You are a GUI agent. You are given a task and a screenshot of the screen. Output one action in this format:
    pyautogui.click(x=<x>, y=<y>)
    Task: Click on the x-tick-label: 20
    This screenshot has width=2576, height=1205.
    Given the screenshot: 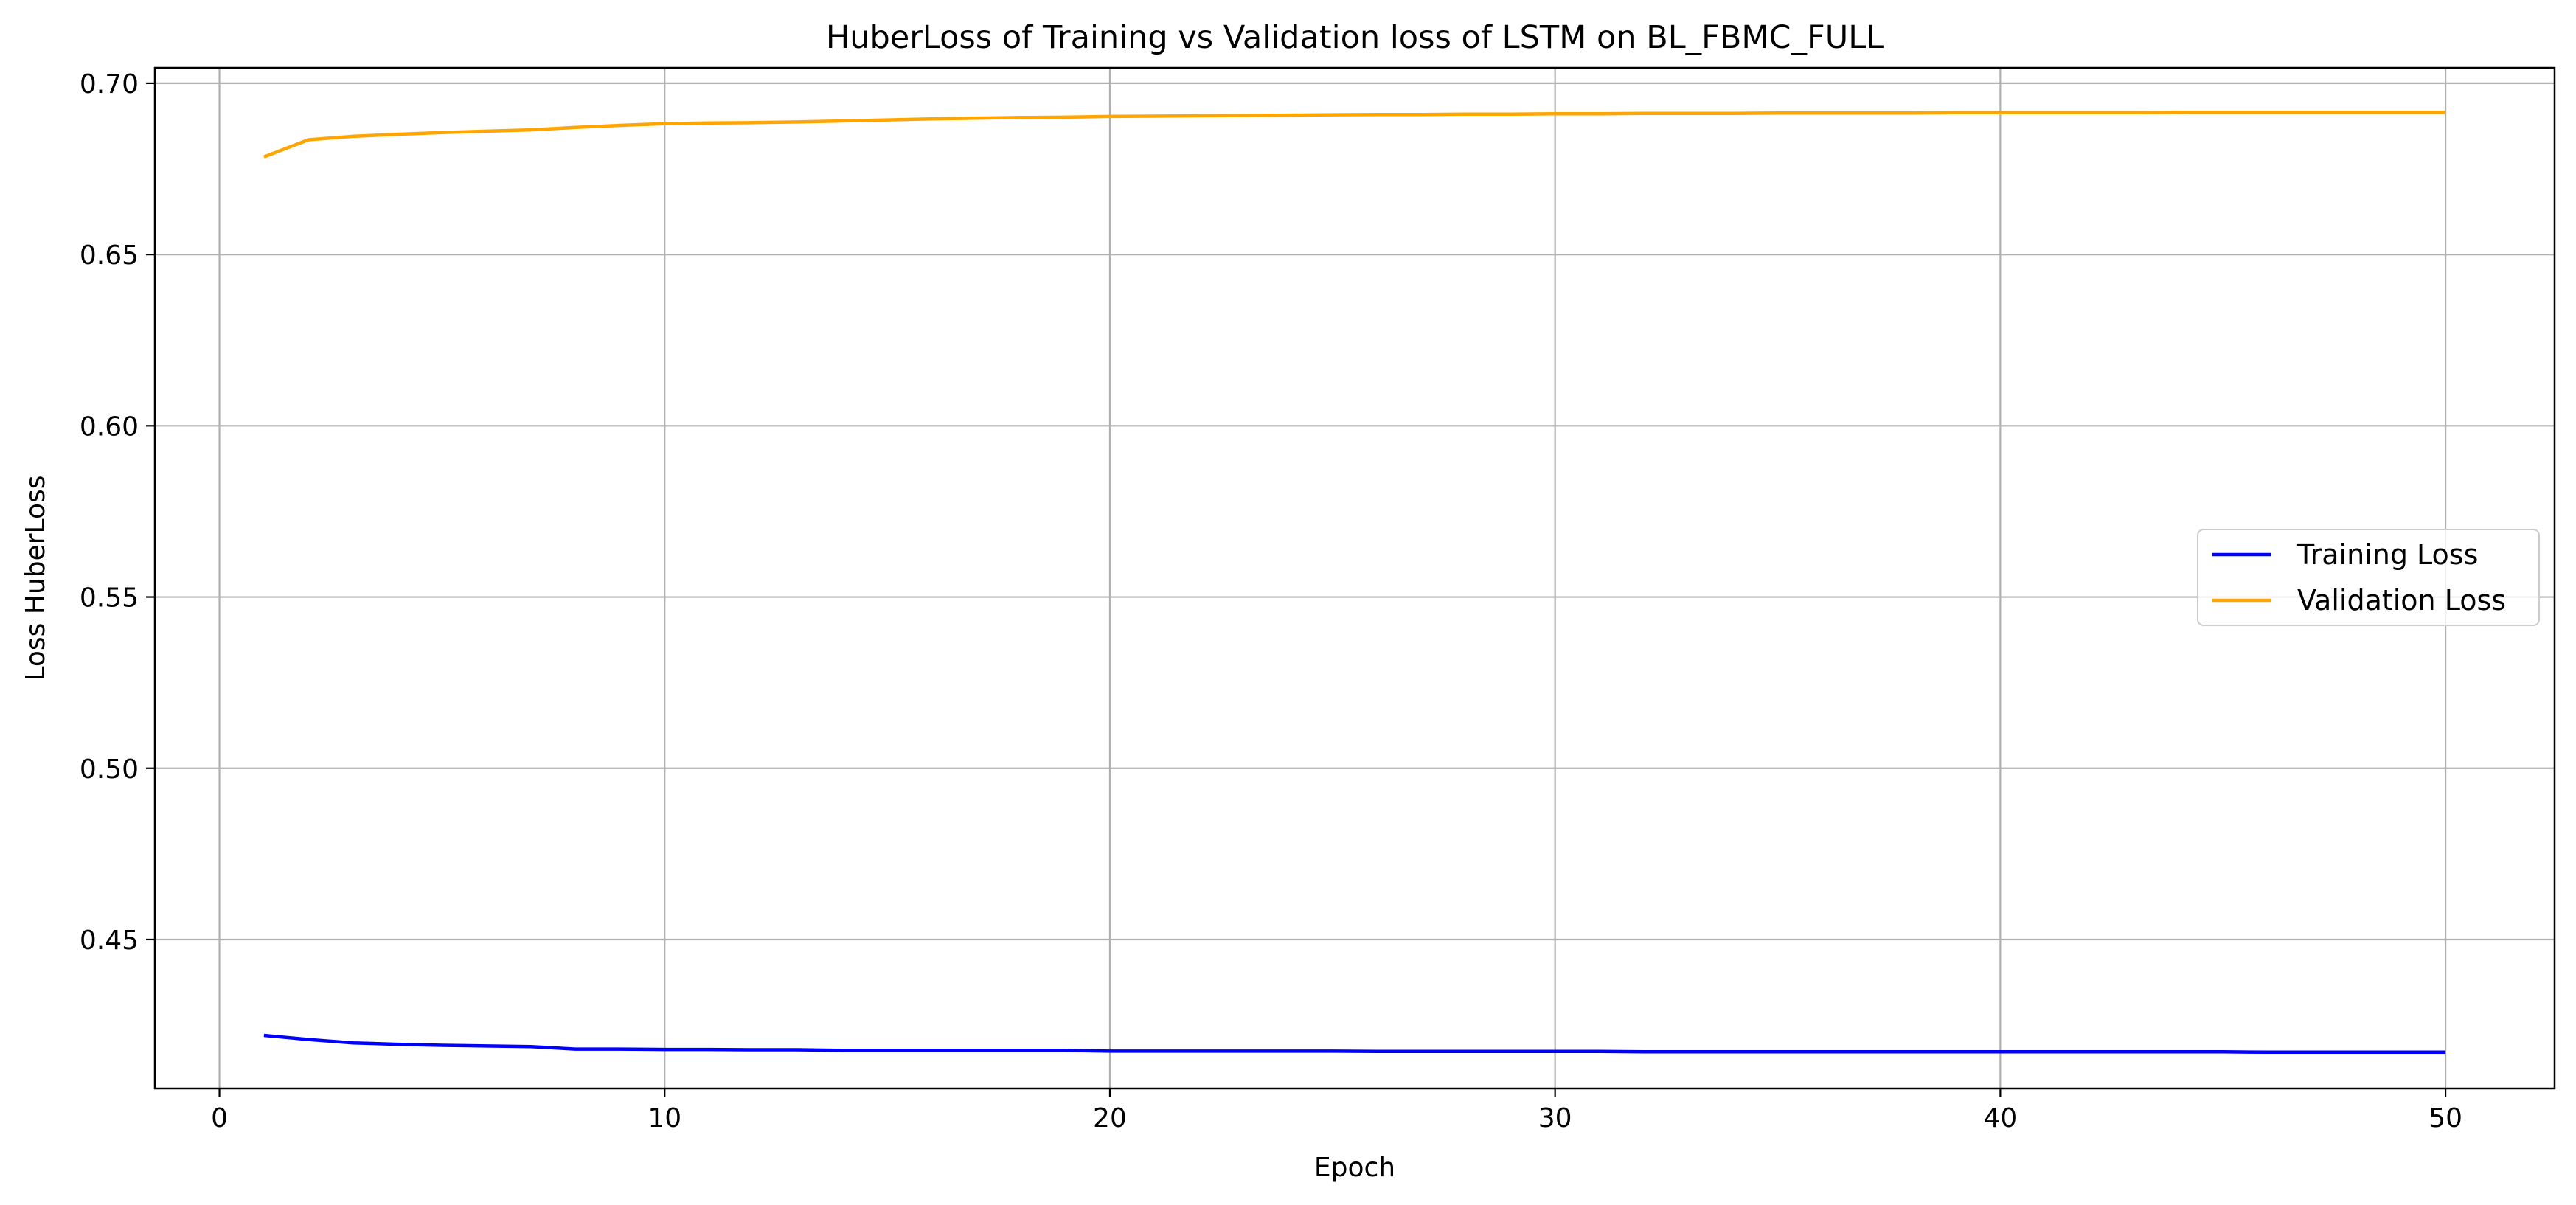 What is the action you would take?
    pyautogui.click(x=1110, y=1118)
    